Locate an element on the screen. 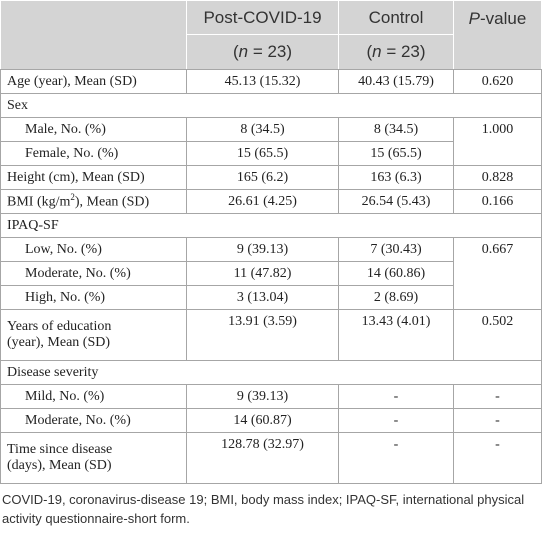 The image size is (542, 539). row: Disease severity is located at coordinates (271, 372).